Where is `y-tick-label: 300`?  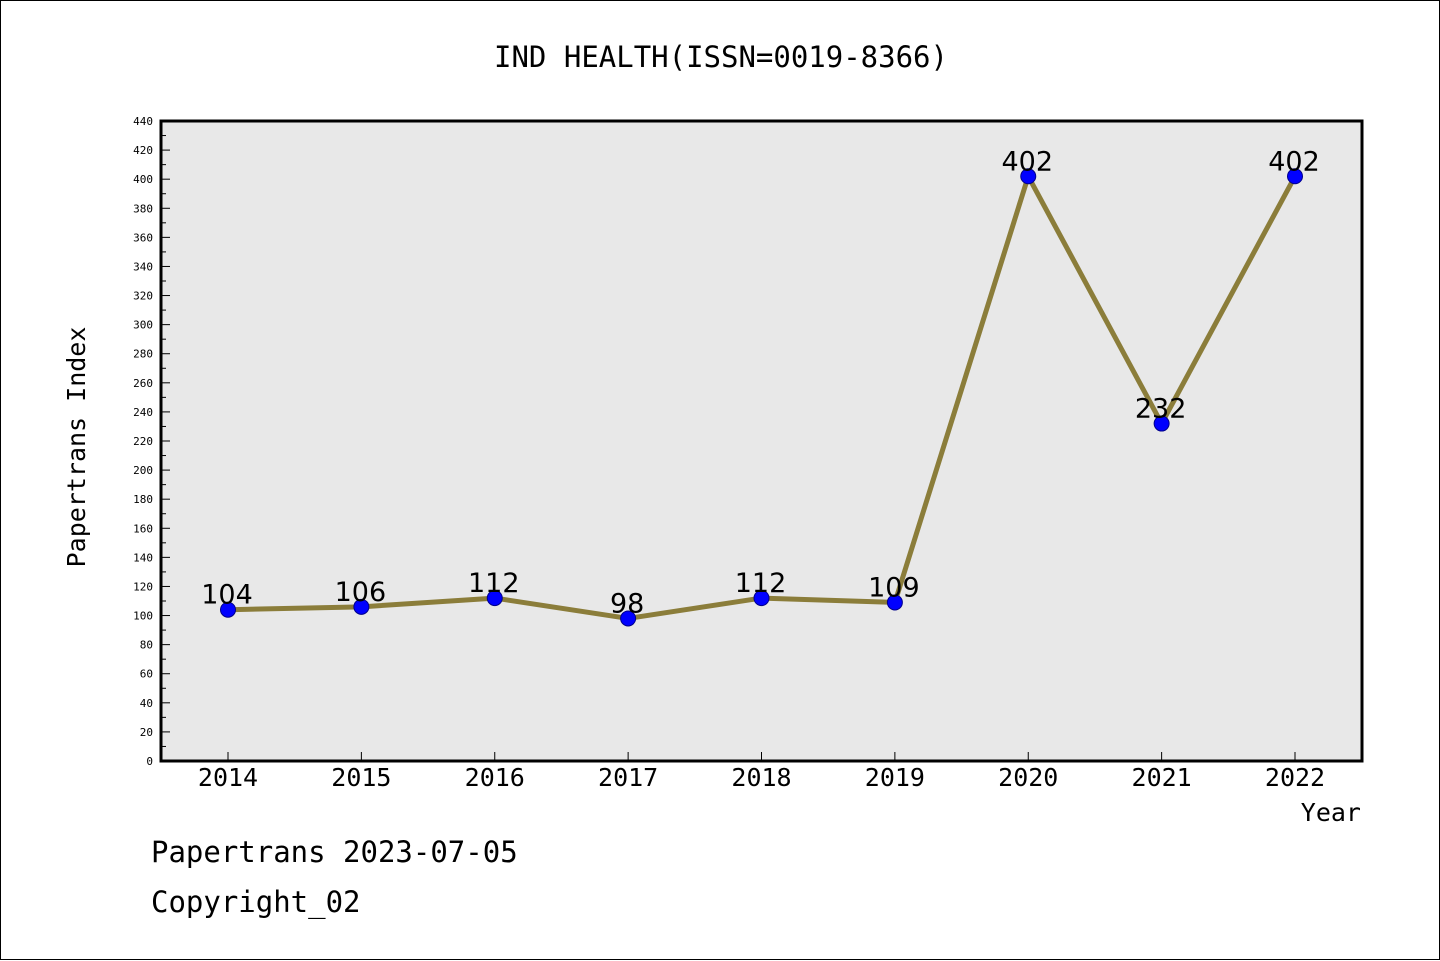
y-tick-label: 300 is located at coordinates (143, 325).